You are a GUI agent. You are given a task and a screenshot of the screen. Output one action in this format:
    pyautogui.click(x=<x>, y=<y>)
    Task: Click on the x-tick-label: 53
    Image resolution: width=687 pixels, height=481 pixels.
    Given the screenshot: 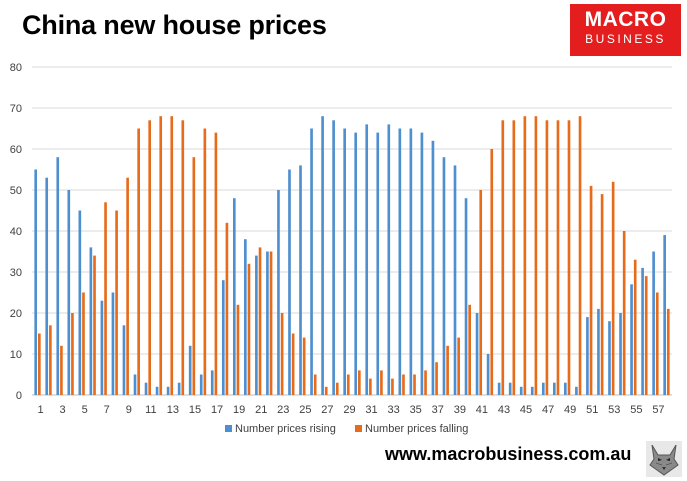 What is the action you would take?
    pyautogui.click(x=614, y=410)
    